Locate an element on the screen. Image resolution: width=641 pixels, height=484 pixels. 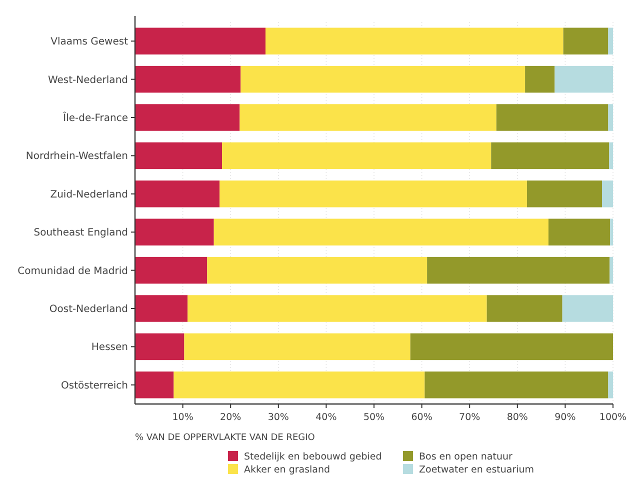
legend-label: Bos en open natuur is located at coordinates (466, 456).